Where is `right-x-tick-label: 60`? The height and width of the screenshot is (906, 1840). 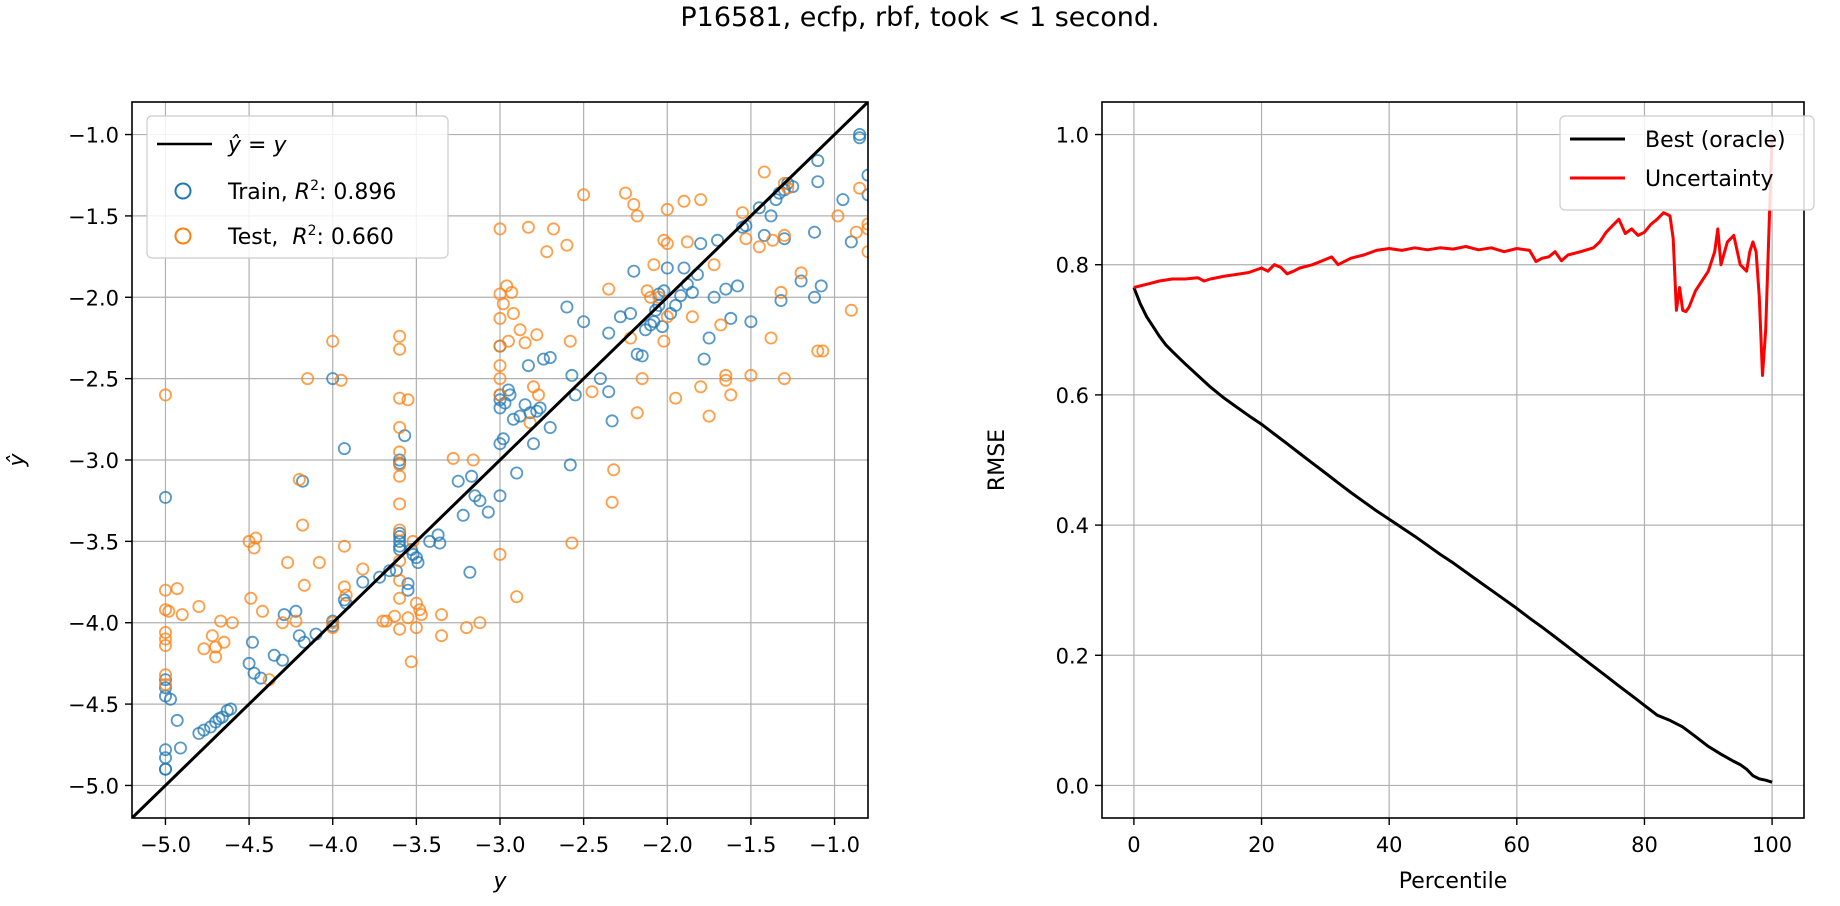 right-x-tick-label: 60 is located at coordinates (1516, 845).